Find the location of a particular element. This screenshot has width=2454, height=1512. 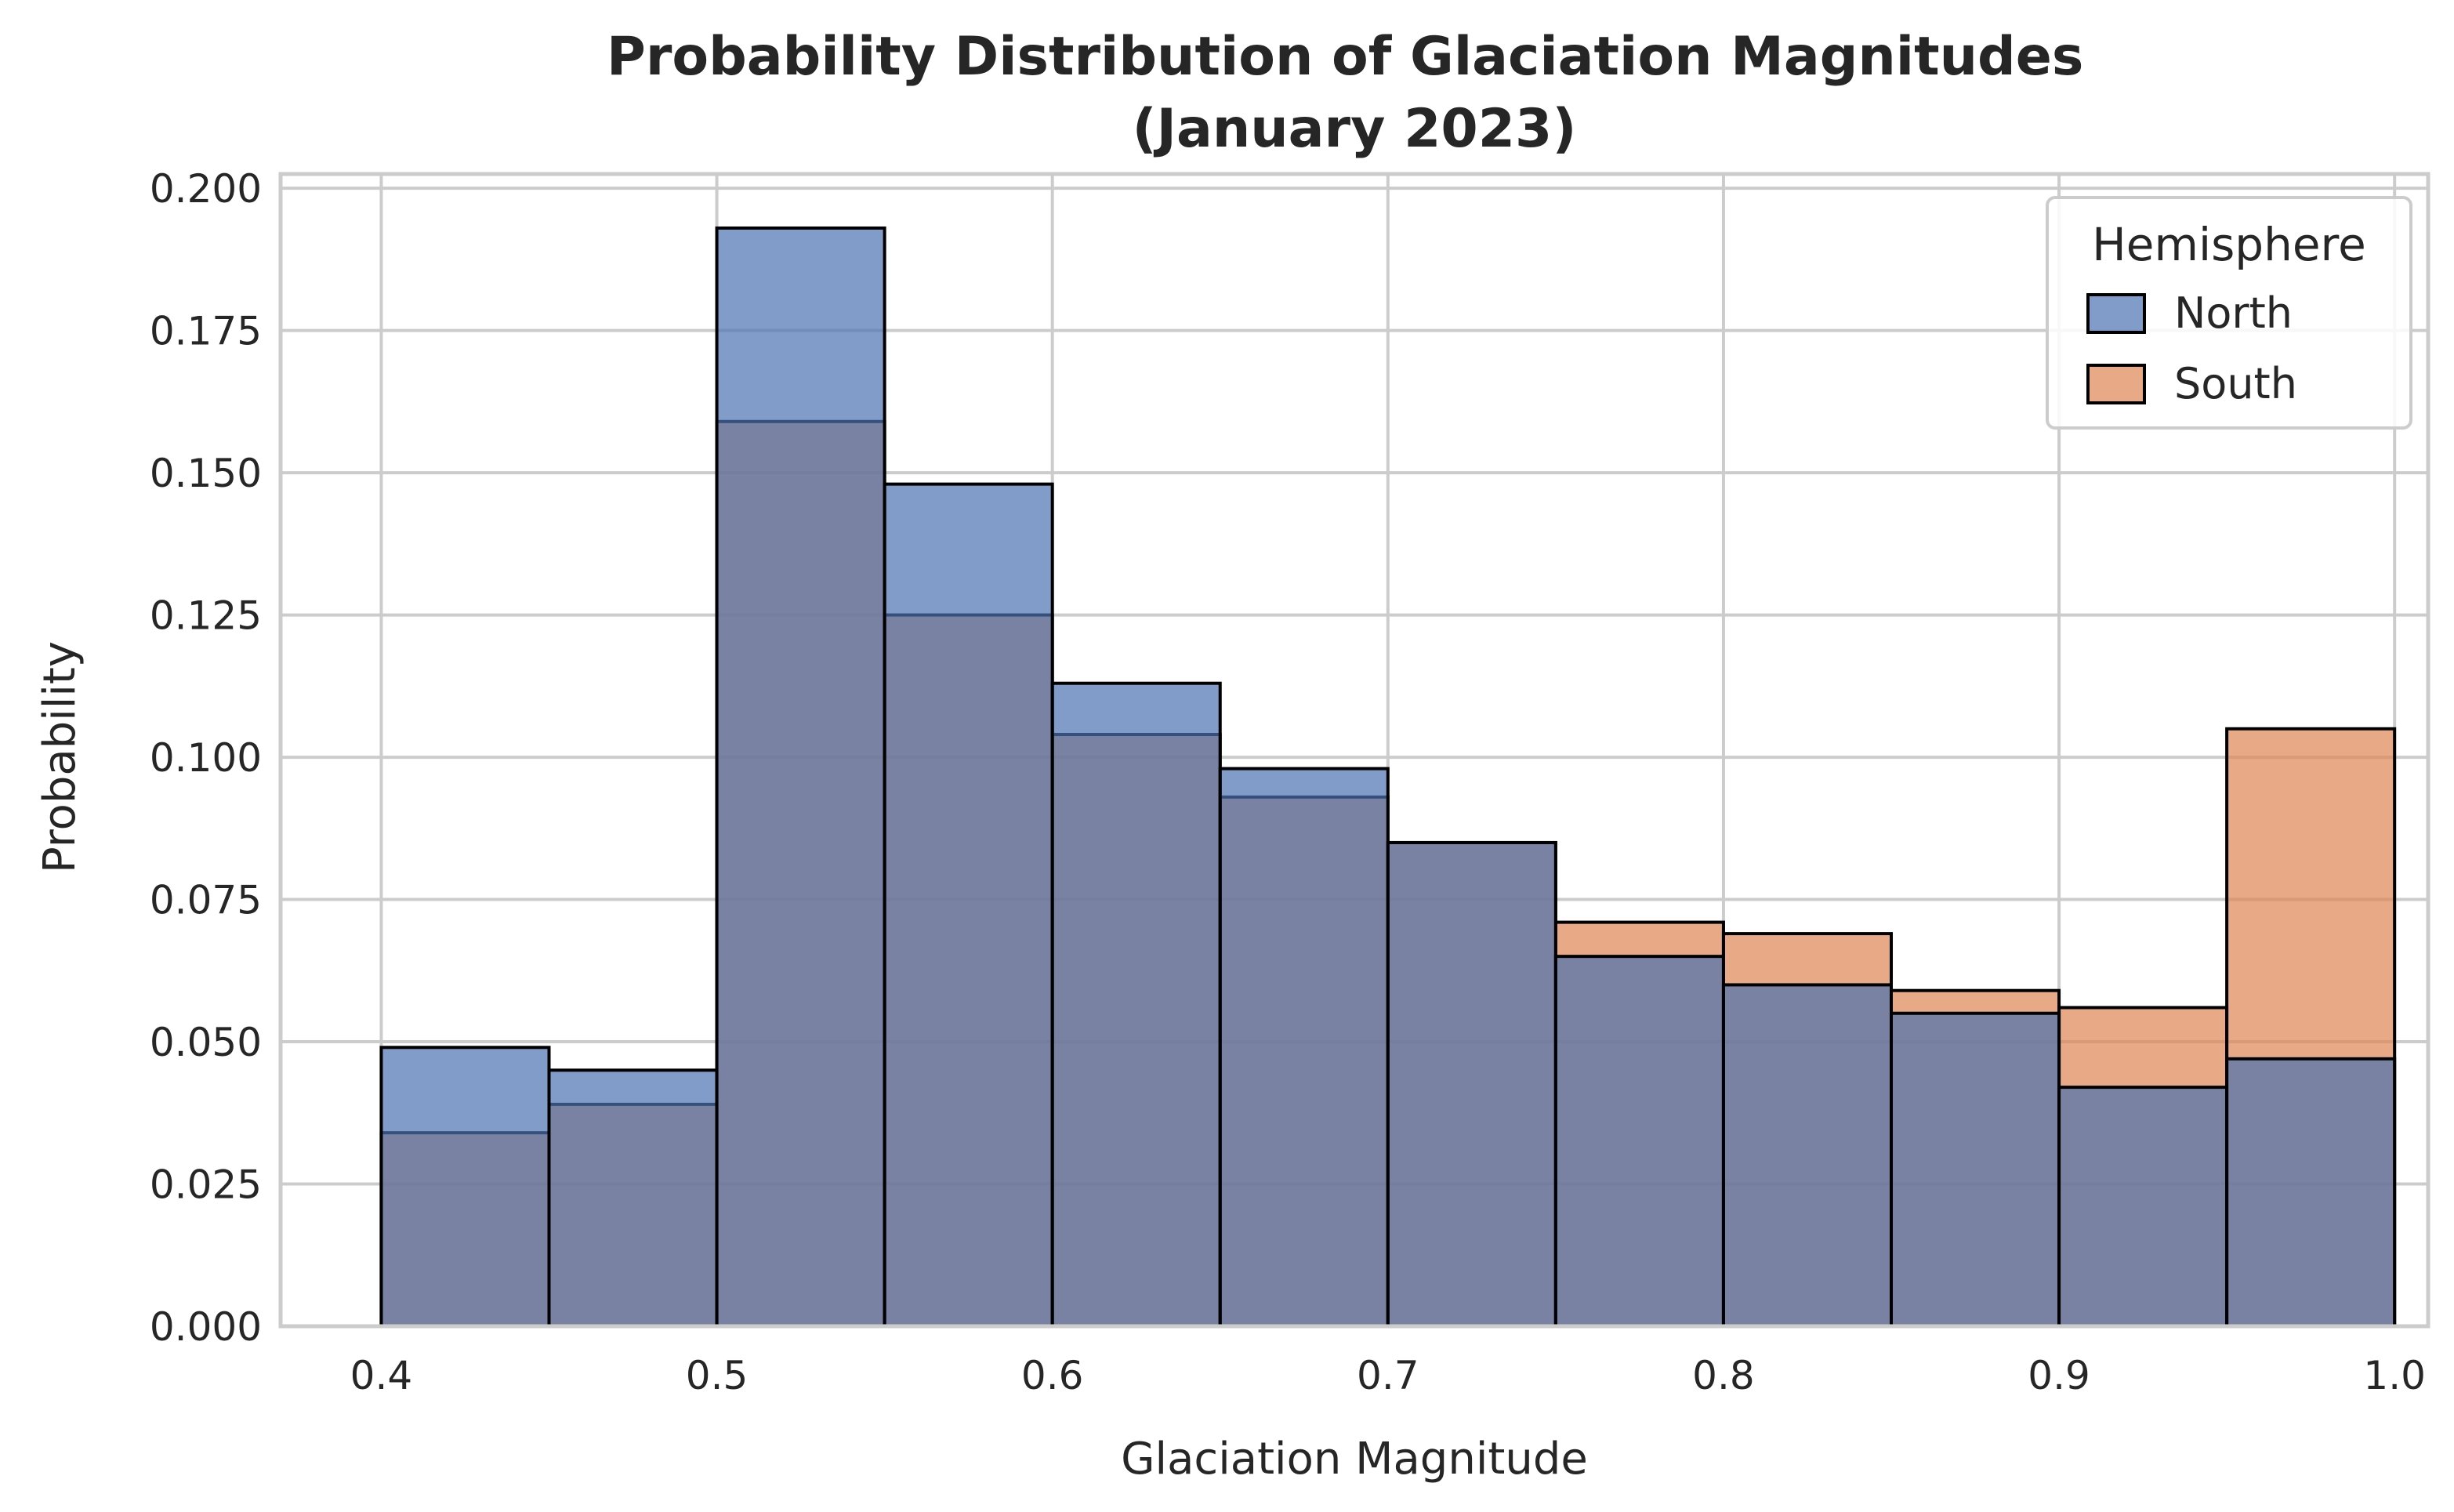

y-tick-label-5: 0.125 is located at coordinates (206, 616).